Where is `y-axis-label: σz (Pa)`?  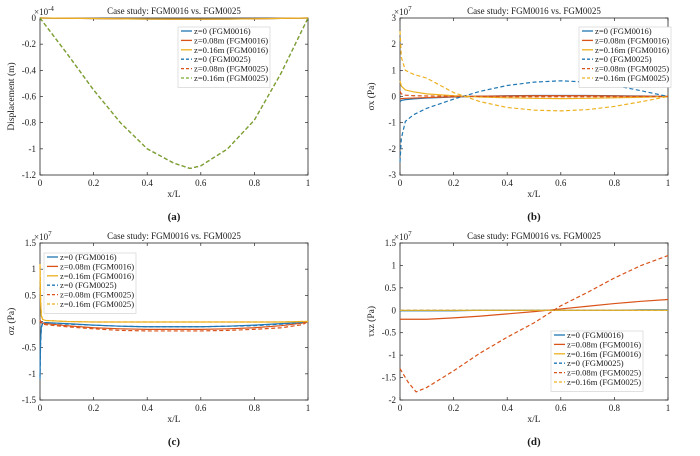 y-axis-label: σz (Pa) is located at coordinates (11, 322).